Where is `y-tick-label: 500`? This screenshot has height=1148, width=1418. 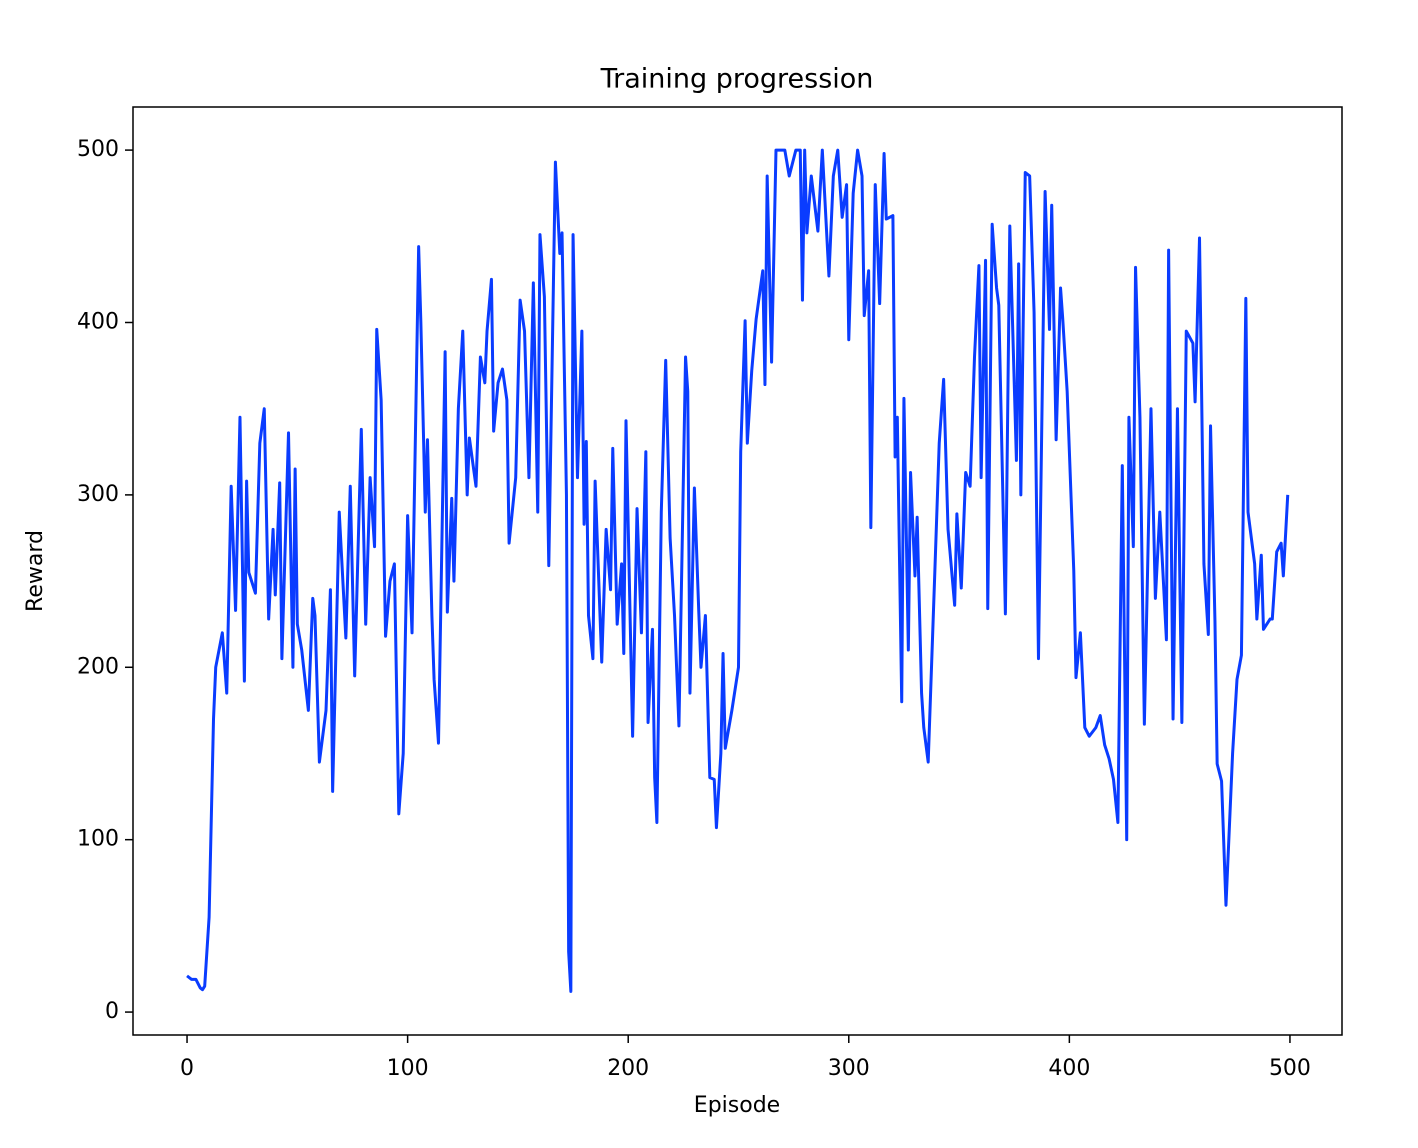 y-tick-label: 500 is located at coordinates (98, 149).